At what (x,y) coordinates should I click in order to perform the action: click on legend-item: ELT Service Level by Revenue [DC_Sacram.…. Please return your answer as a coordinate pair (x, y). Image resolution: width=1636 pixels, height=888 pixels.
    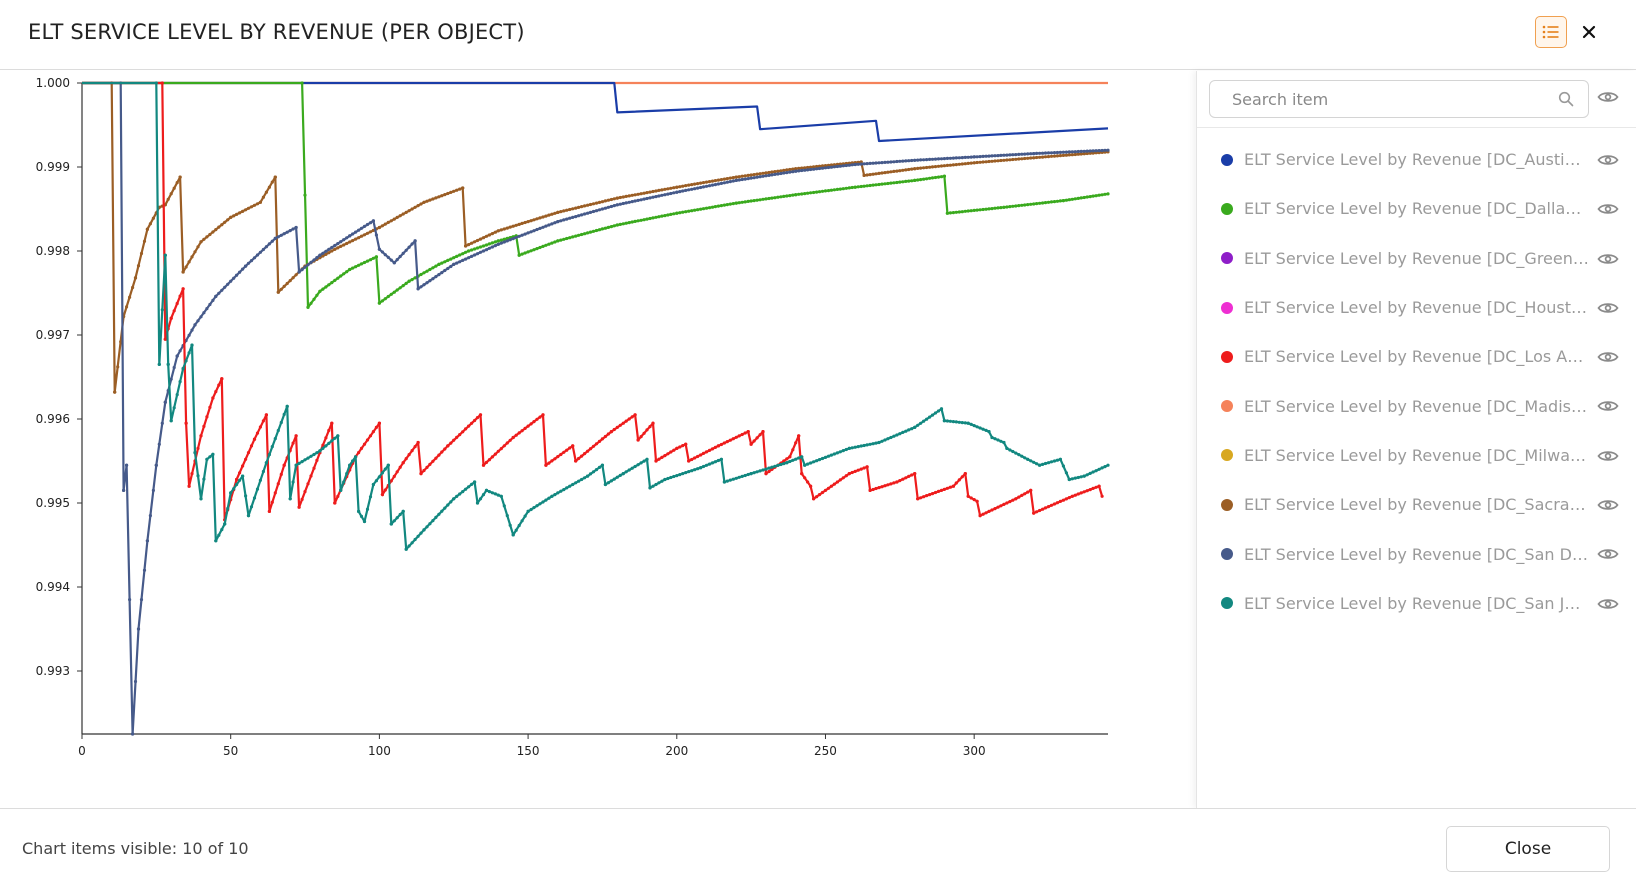
    Looking at the image, I should click on (1416, 504).